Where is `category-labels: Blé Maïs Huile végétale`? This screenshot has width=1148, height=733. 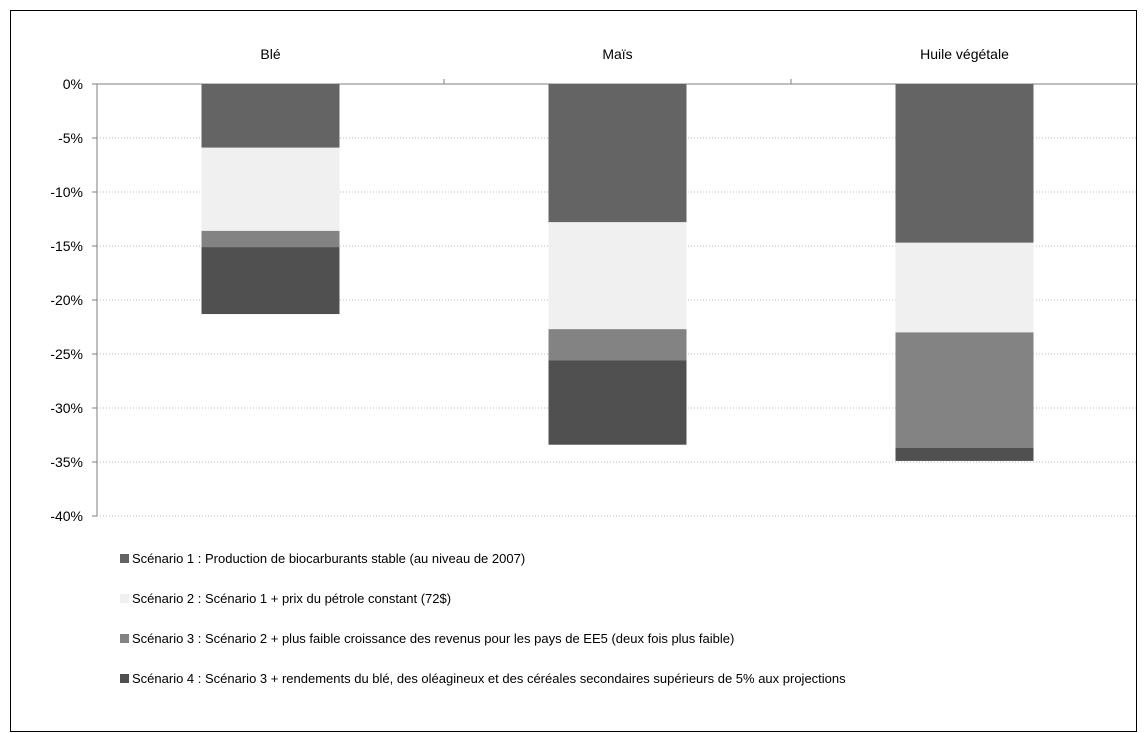 category-labels: Blé Maïs Huile végétale is located at coordinates (634, 54).